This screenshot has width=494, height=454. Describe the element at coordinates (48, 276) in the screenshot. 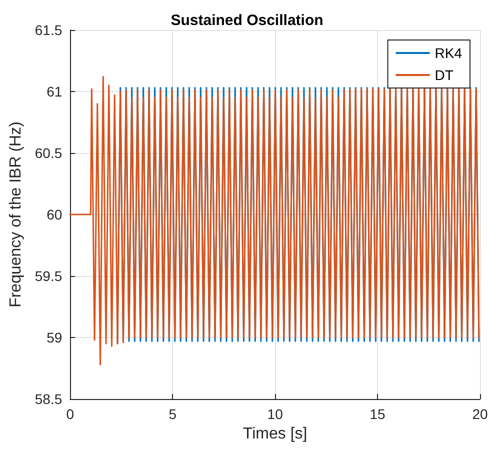

I see `y-tick-label: 59.5` at that location.